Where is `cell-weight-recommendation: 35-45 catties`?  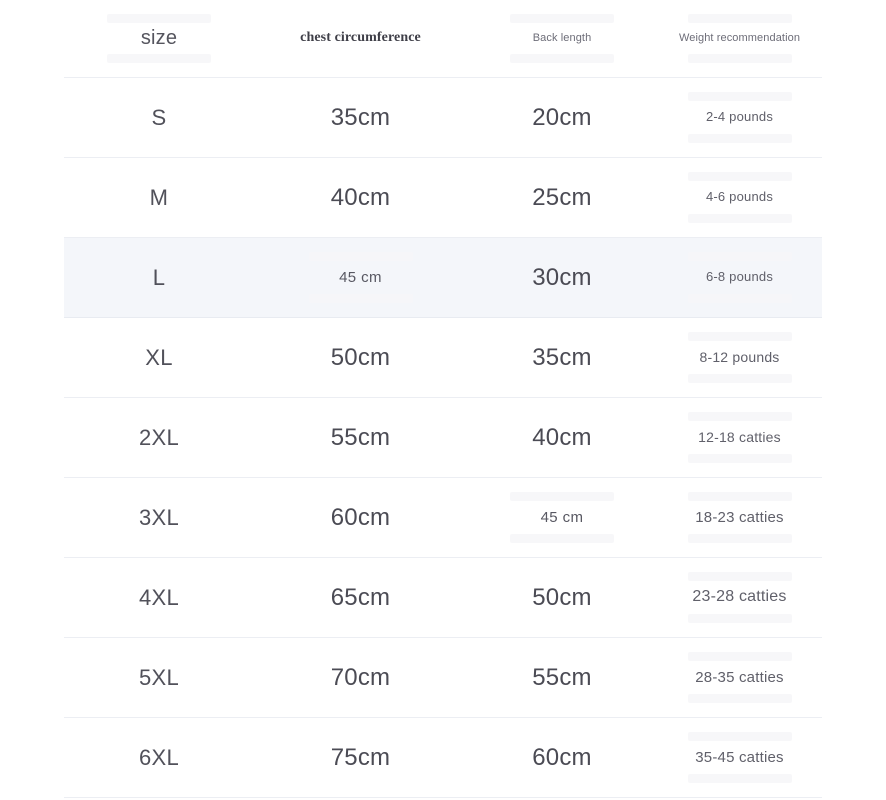 cell-weight-recommendation: 35-45 catties is located at coordinates (739, 757).